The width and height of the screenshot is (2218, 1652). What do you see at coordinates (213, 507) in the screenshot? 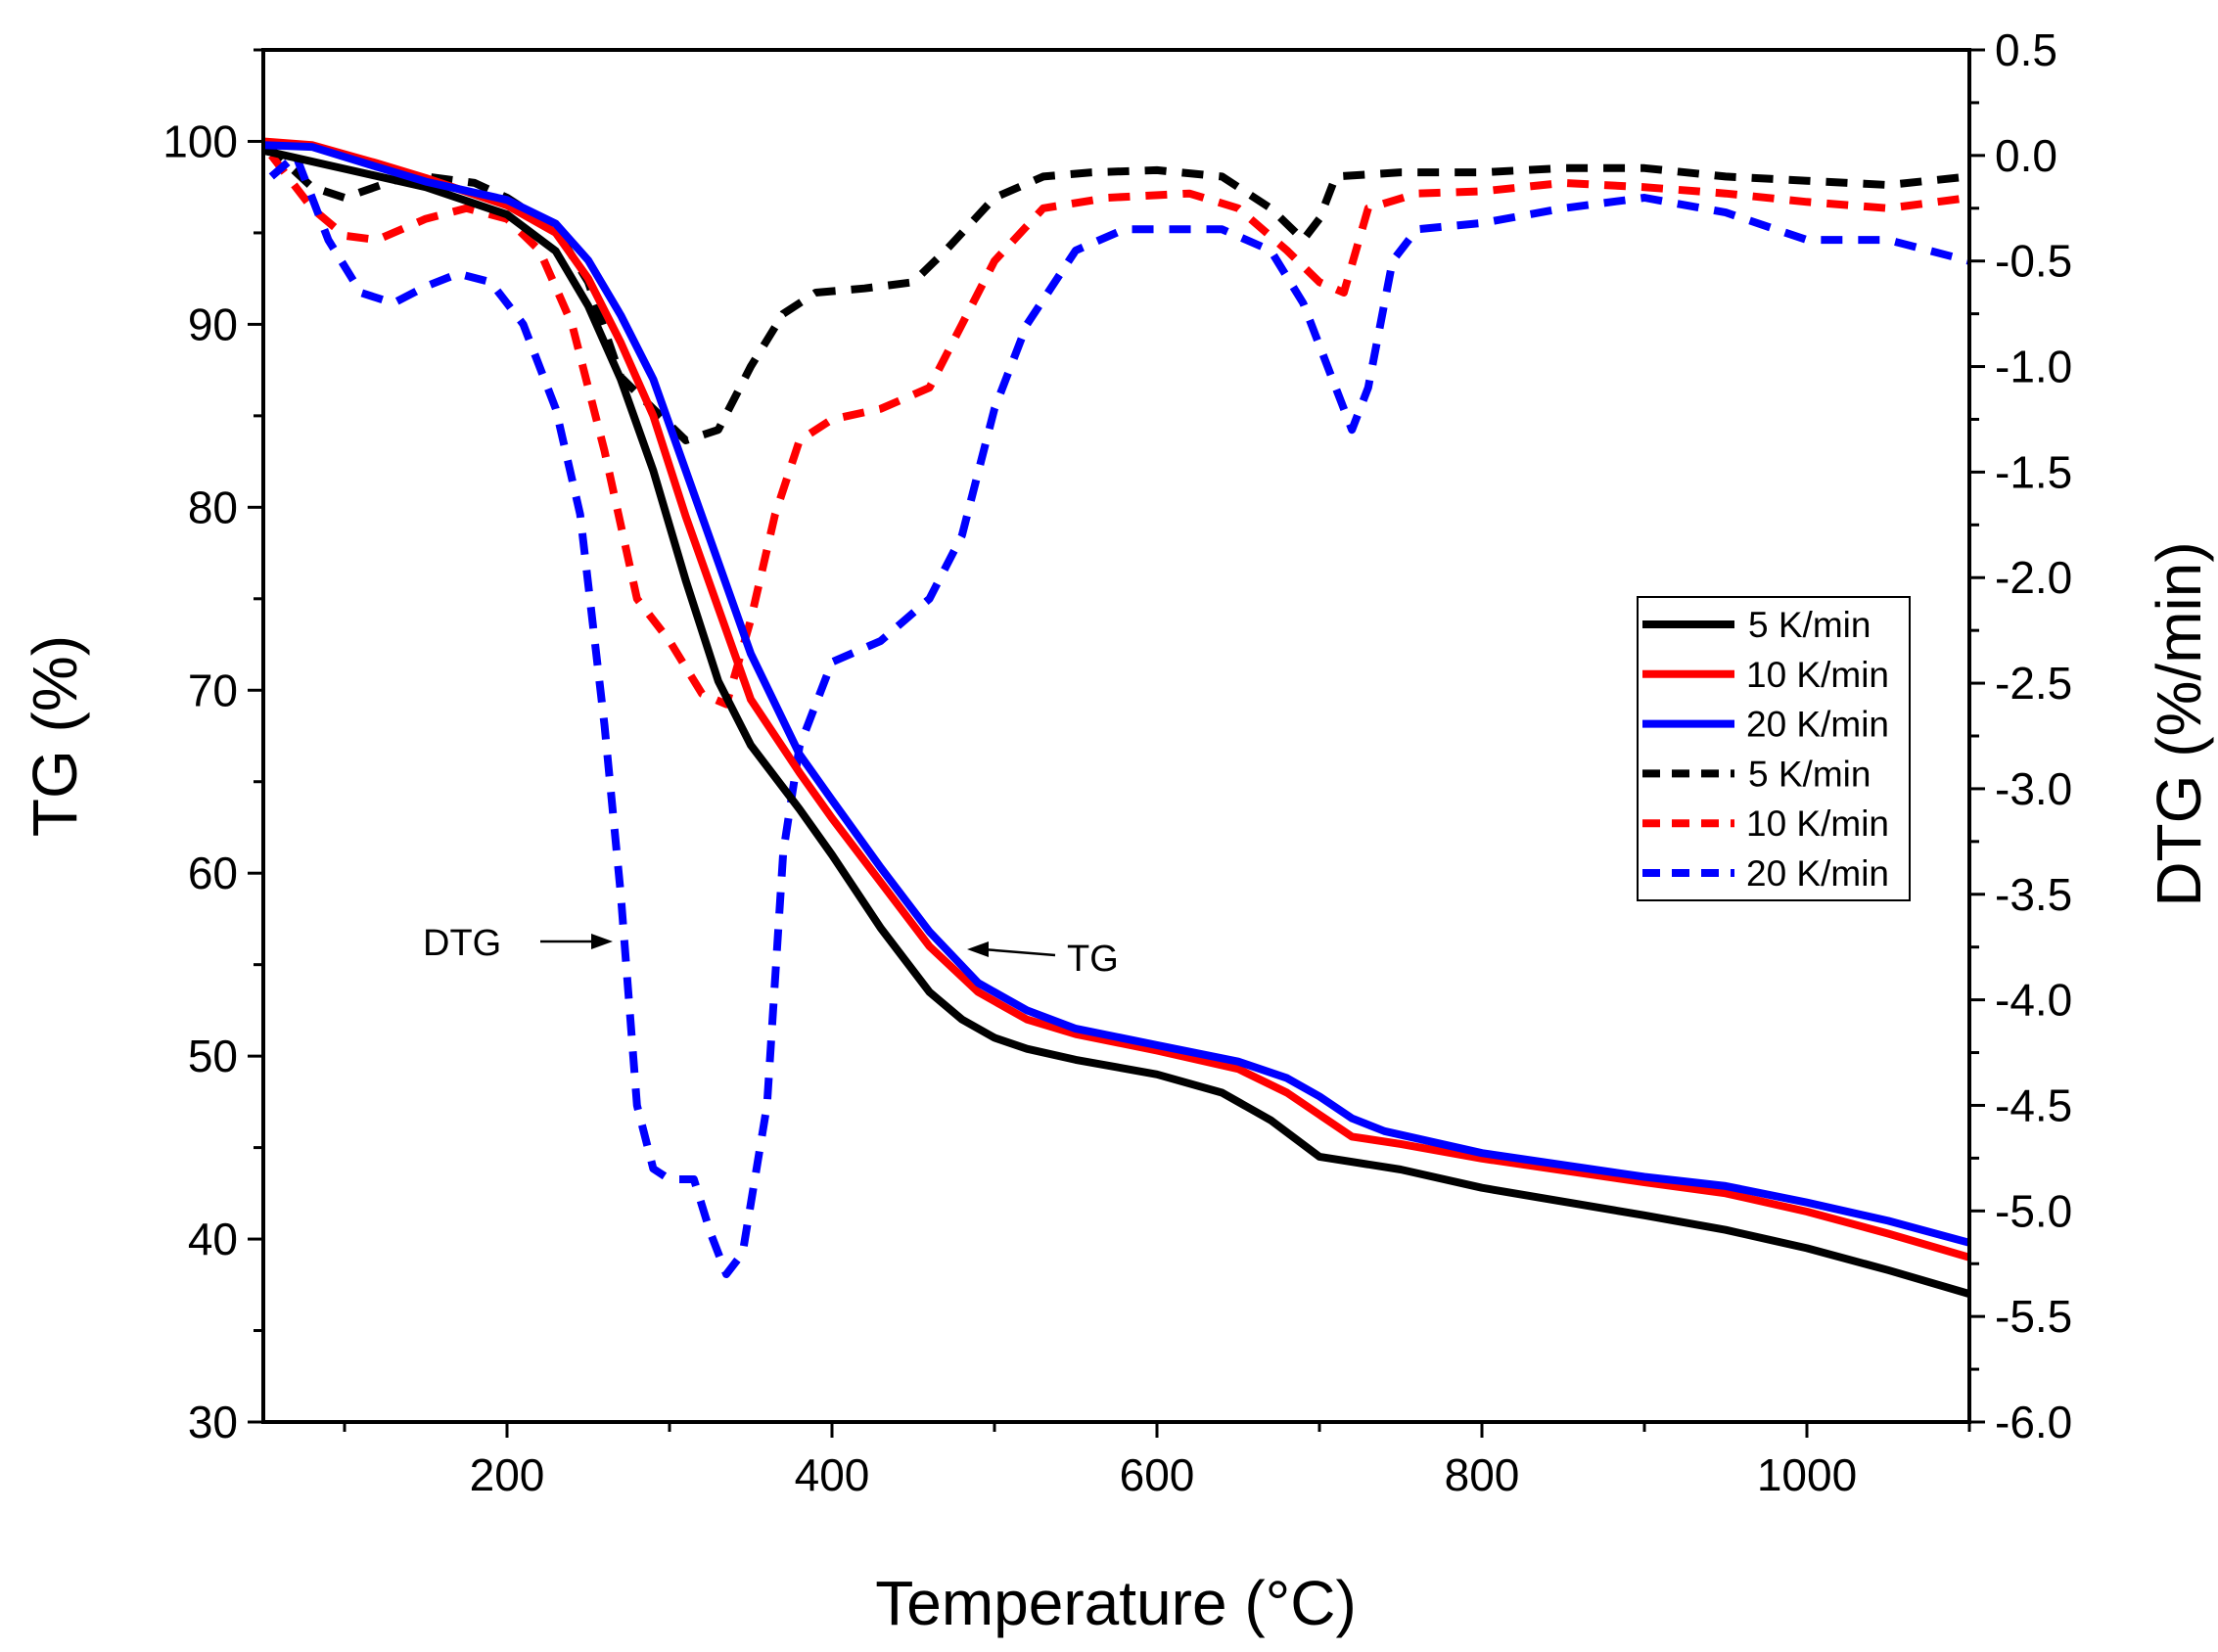
I see `y-tick-label: 80` at bounding box center [213, 507].